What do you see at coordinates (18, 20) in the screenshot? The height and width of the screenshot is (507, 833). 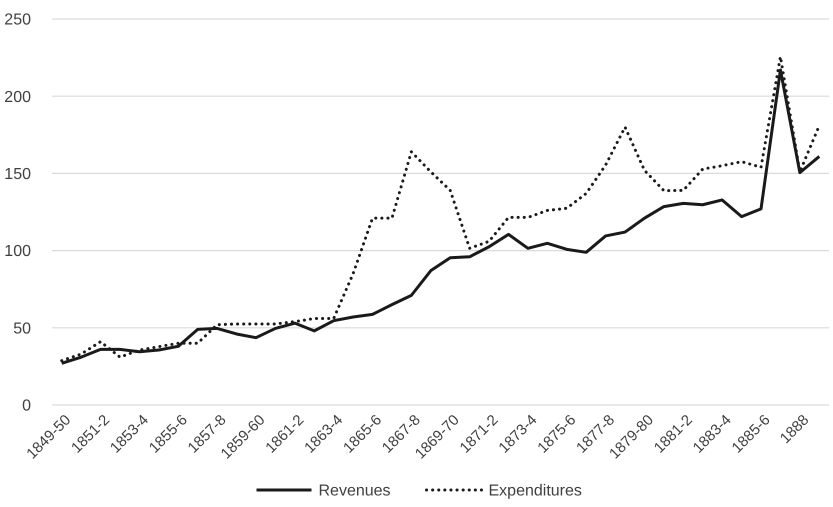 I see `y-tick-label: 250` at bounding box center [18, 20].